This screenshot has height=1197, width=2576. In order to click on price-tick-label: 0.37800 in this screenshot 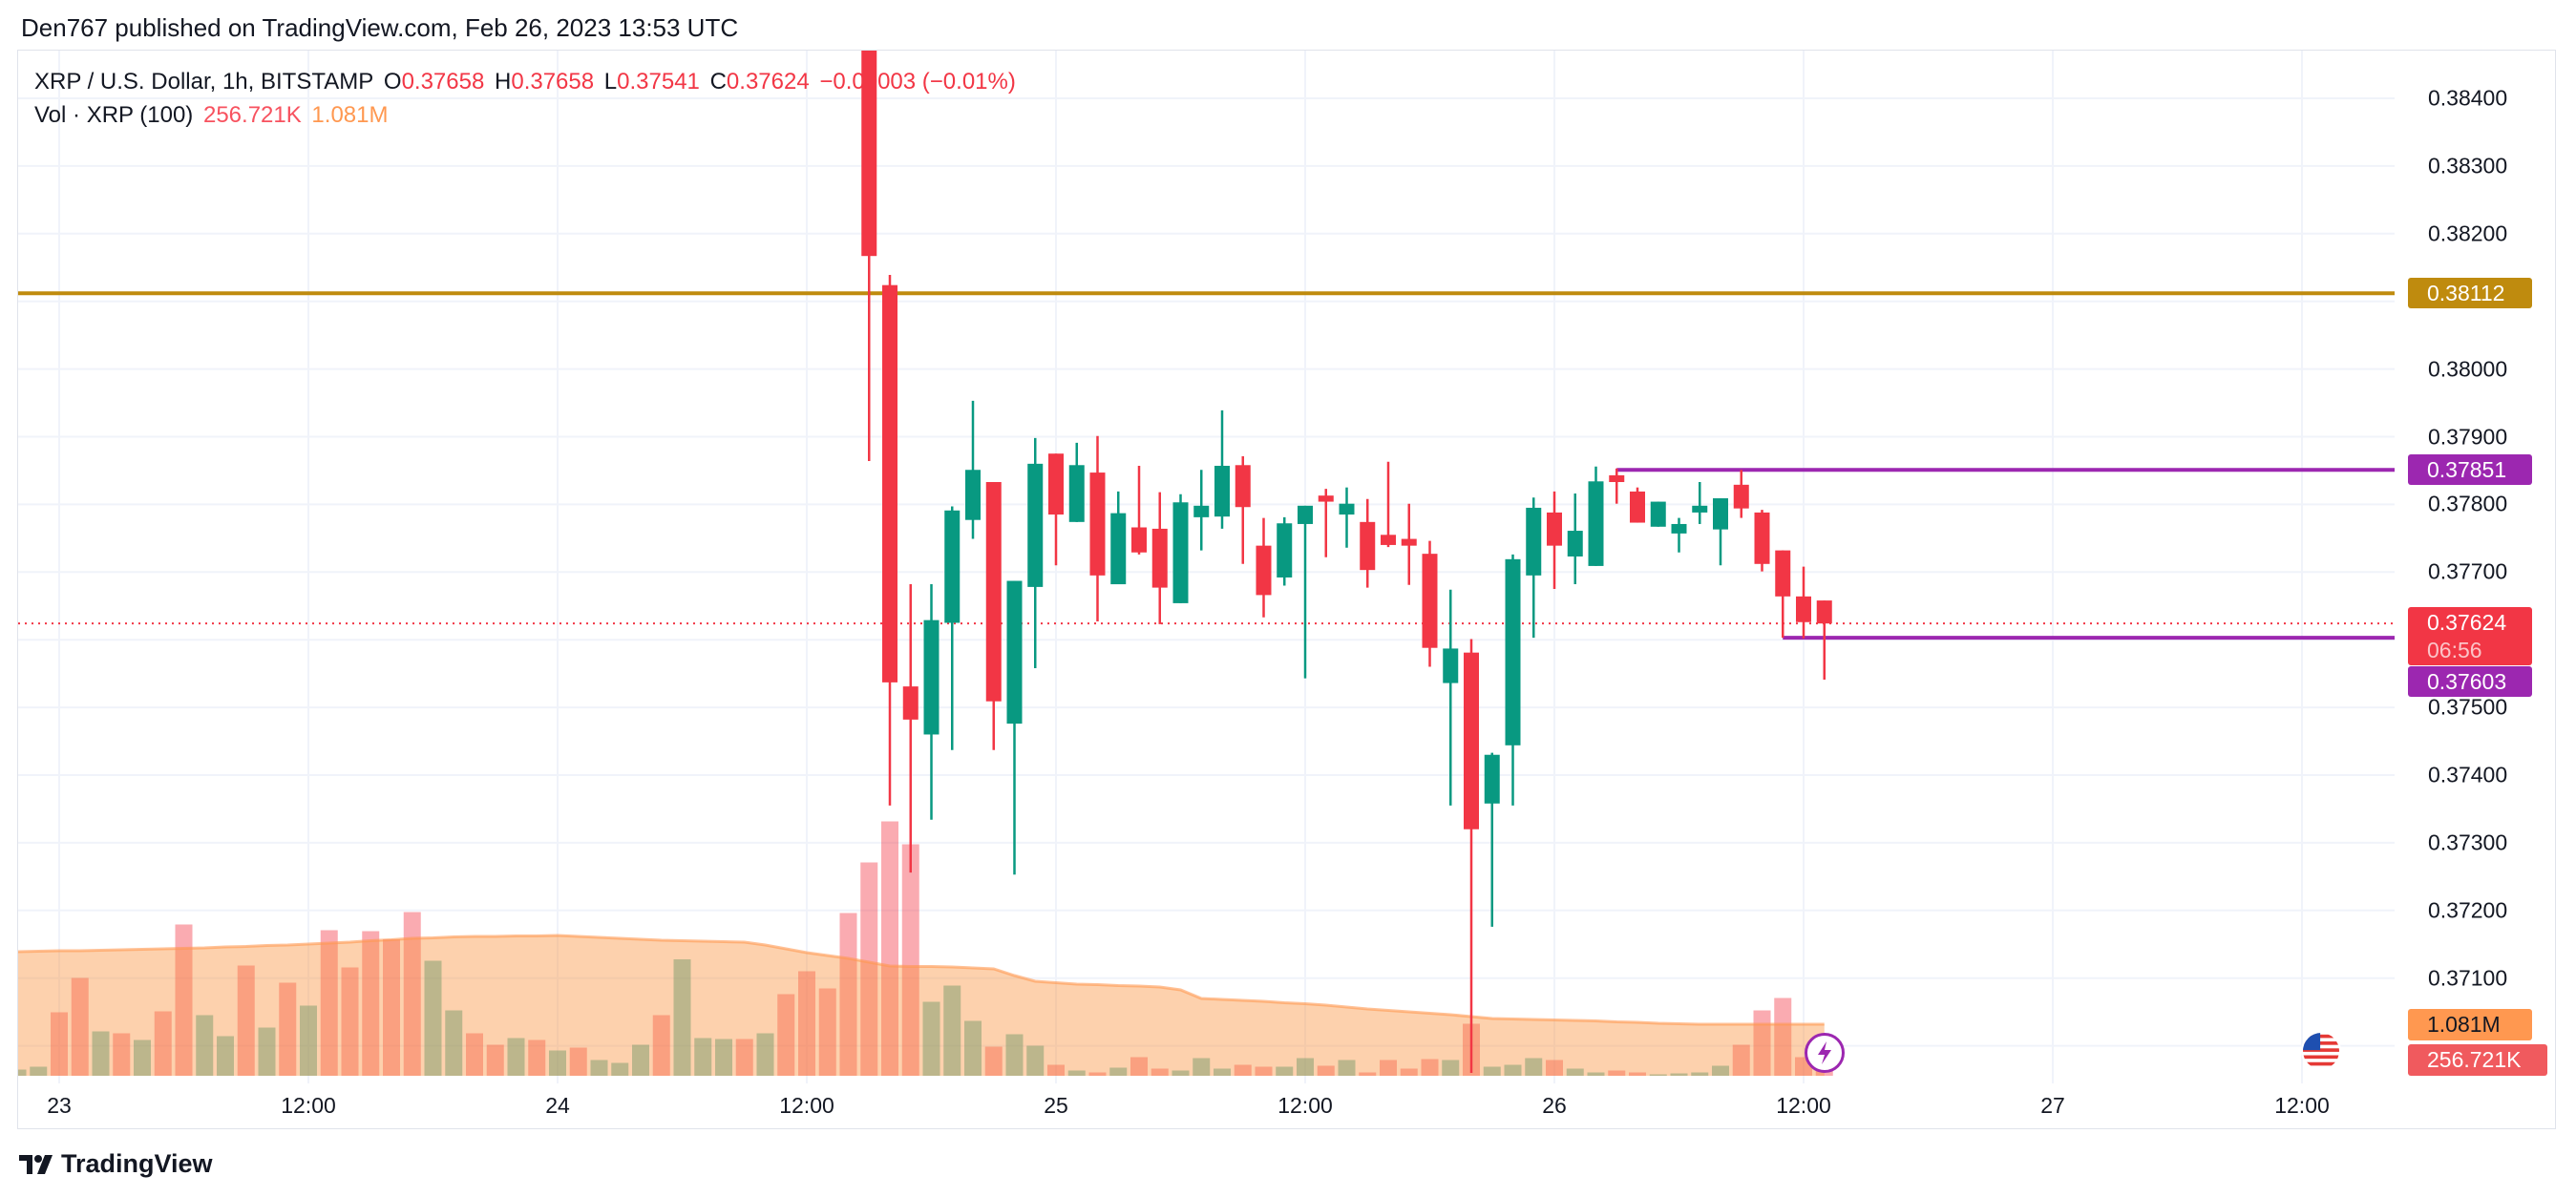, I will do `click(2468, 503)`.